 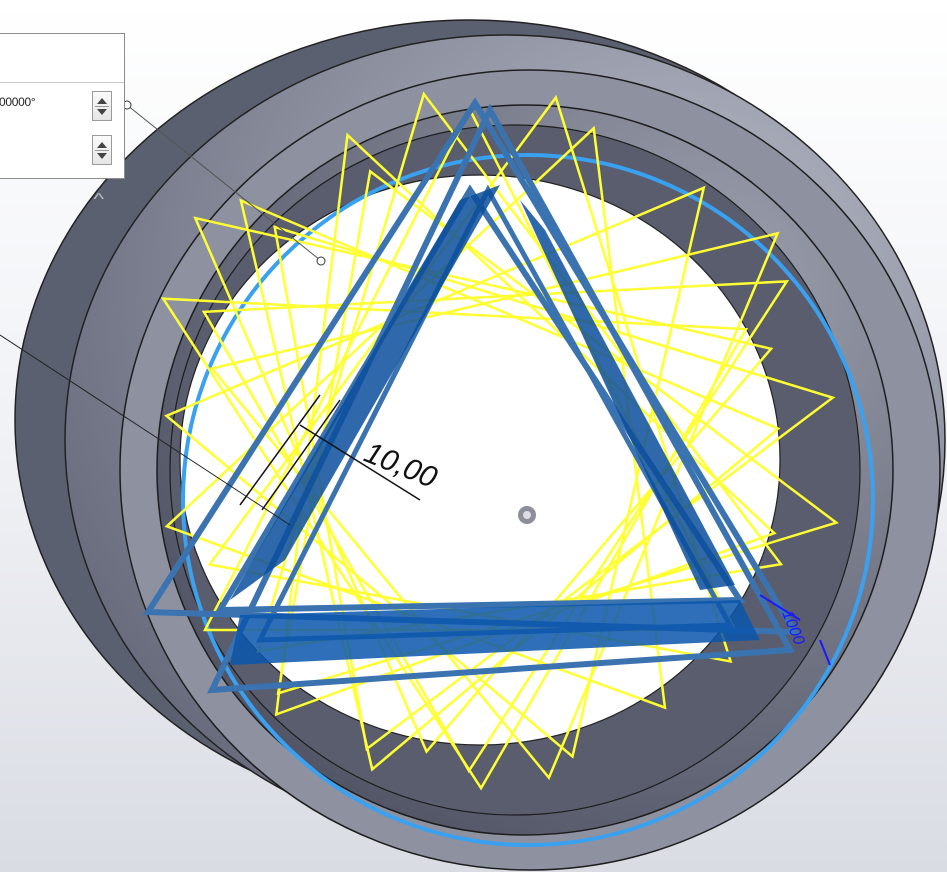 I want to click on leader-end-node, so click(x=321, y=261).